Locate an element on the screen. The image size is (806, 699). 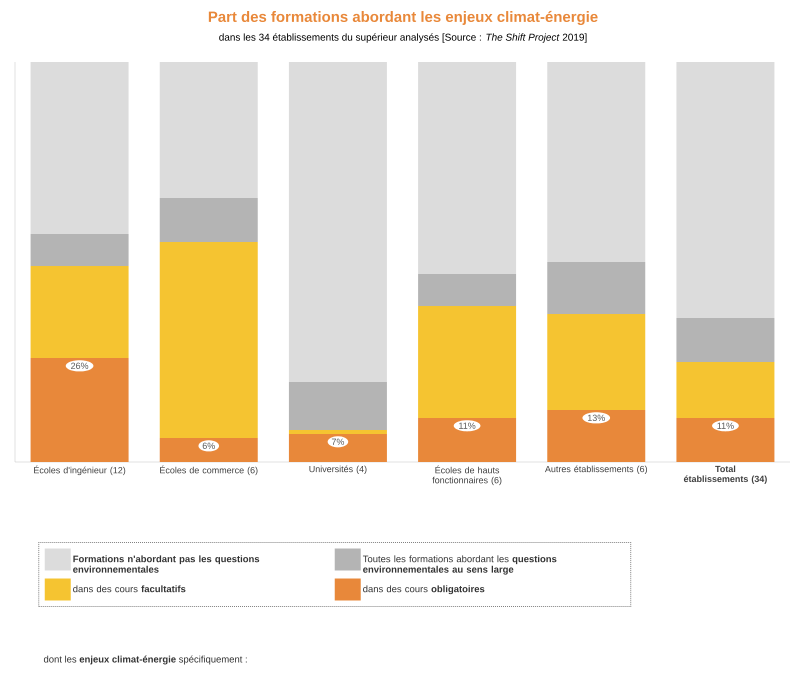
legend-label: Toutes les formations abordant les questions environnementales au sens large is located at coordinates (459, 565).